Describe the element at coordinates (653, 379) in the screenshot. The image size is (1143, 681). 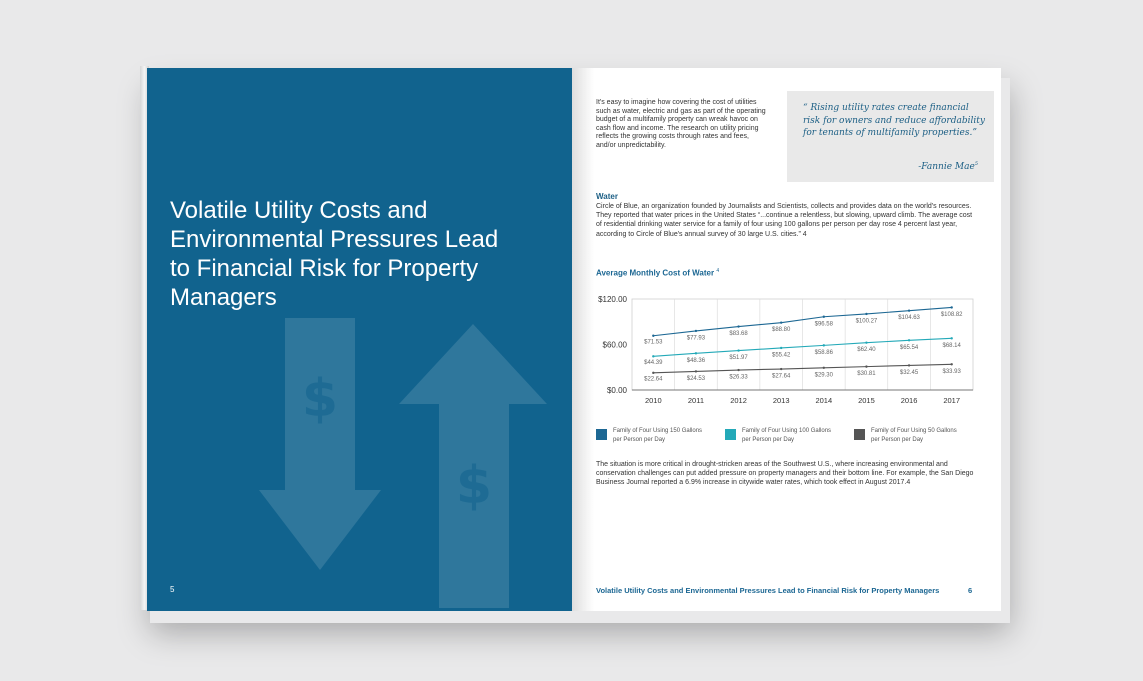
I see `data-label: $22.64` at that location.